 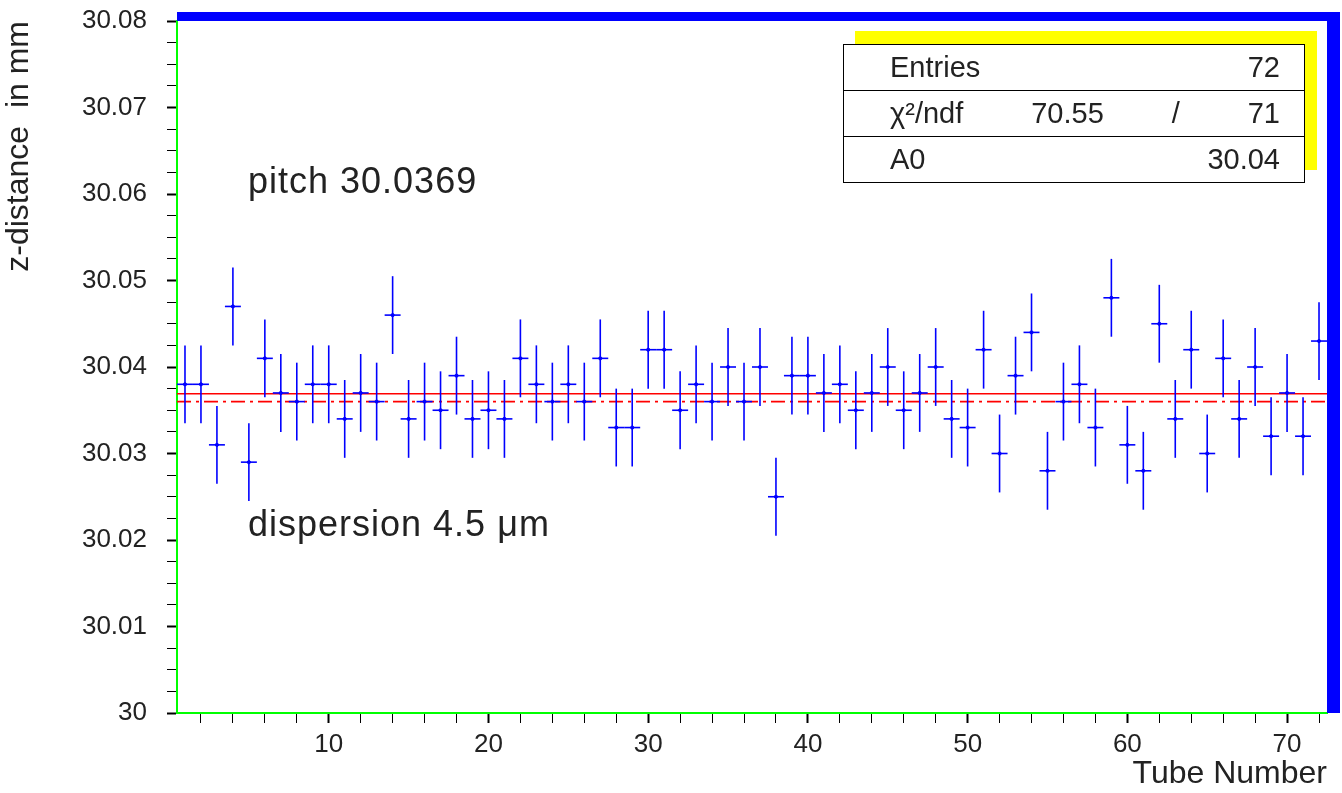 What do you see at coordinates (329, 742) in the screenshot?
I see `x-tick-label: 10` at bounding box center [329, 742].